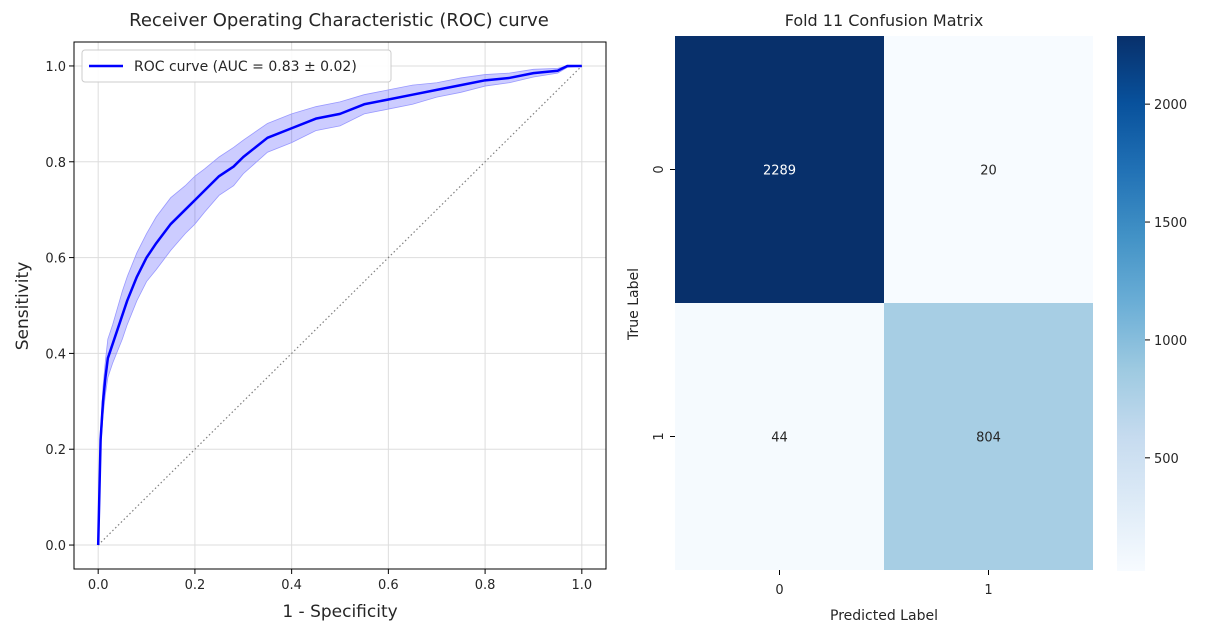 Image resolution: width=1206 pixels, height=635 pixels. I want to click on roc-legend-box, so click(236, 66).